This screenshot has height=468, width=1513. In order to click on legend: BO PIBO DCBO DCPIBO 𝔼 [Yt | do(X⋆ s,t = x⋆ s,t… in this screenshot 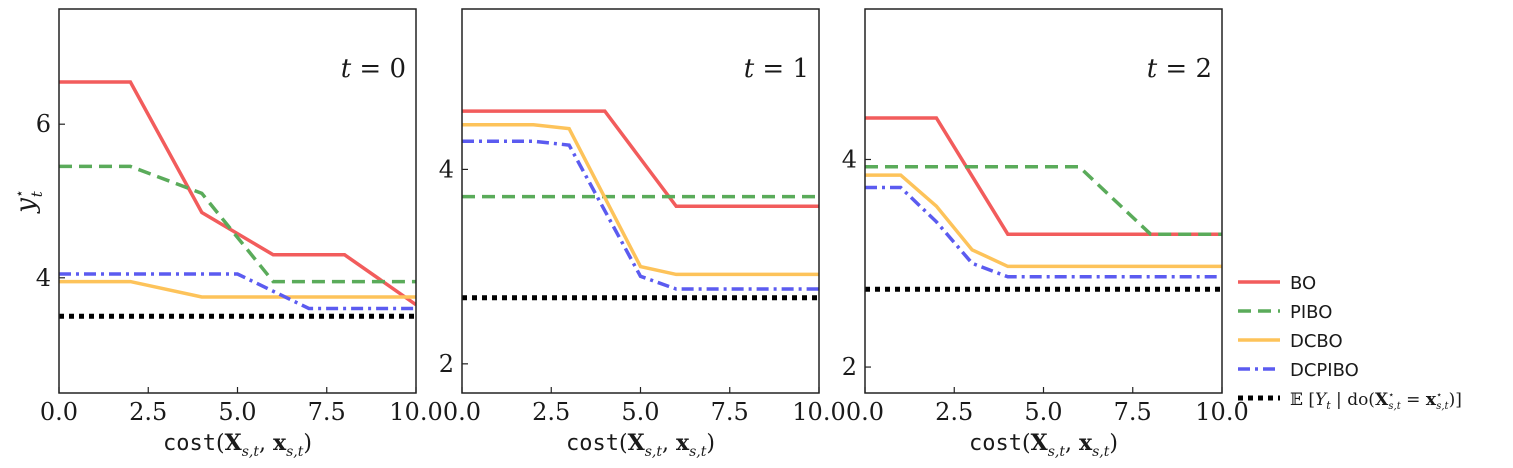, I will do `click(1350, 342)`.